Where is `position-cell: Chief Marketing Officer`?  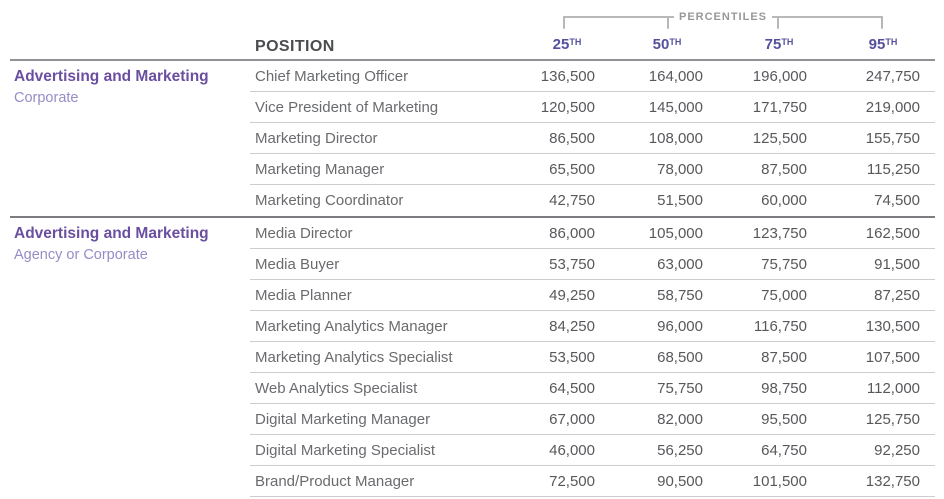
position-cell: Chief Marketing Officer is located at coordinates (332, 76).